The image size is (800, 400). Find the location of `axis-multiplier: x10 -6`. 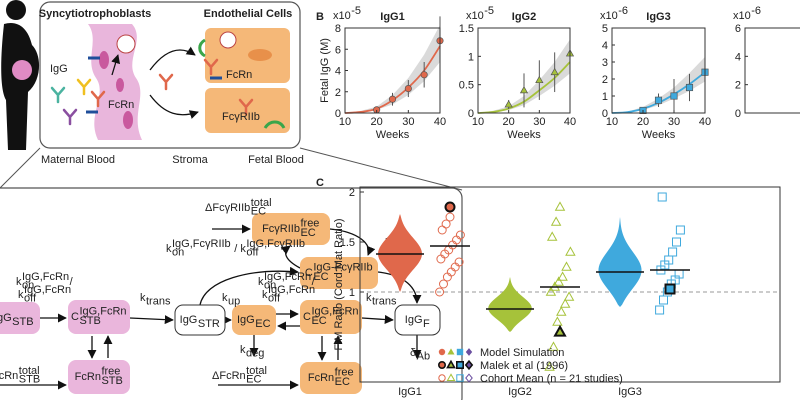

axis-multiplier: x10 -6 is located at coordinates (614, 13).